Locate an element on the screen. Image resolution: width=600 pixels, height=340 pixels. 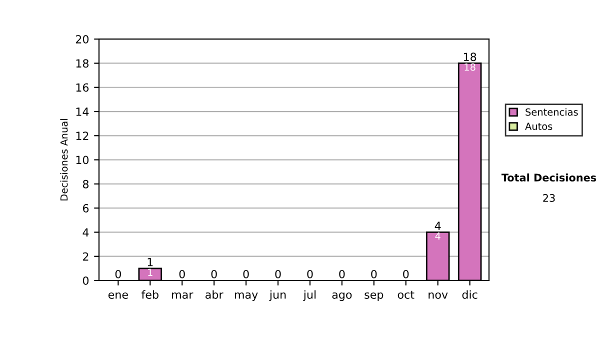
data-label: 1 is located at coordinates (150, 272).